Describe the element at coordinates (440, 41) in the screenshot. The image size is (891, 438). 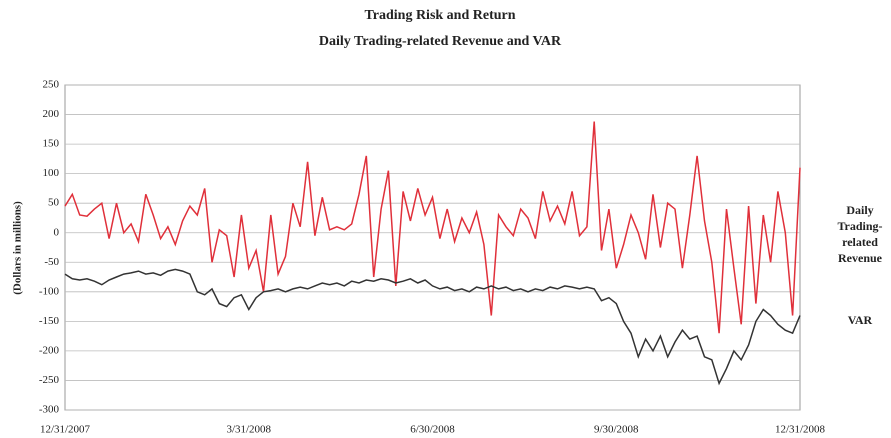
I see `chart-subtitle: Daily Trading-related Revenue and VAR` at that location.